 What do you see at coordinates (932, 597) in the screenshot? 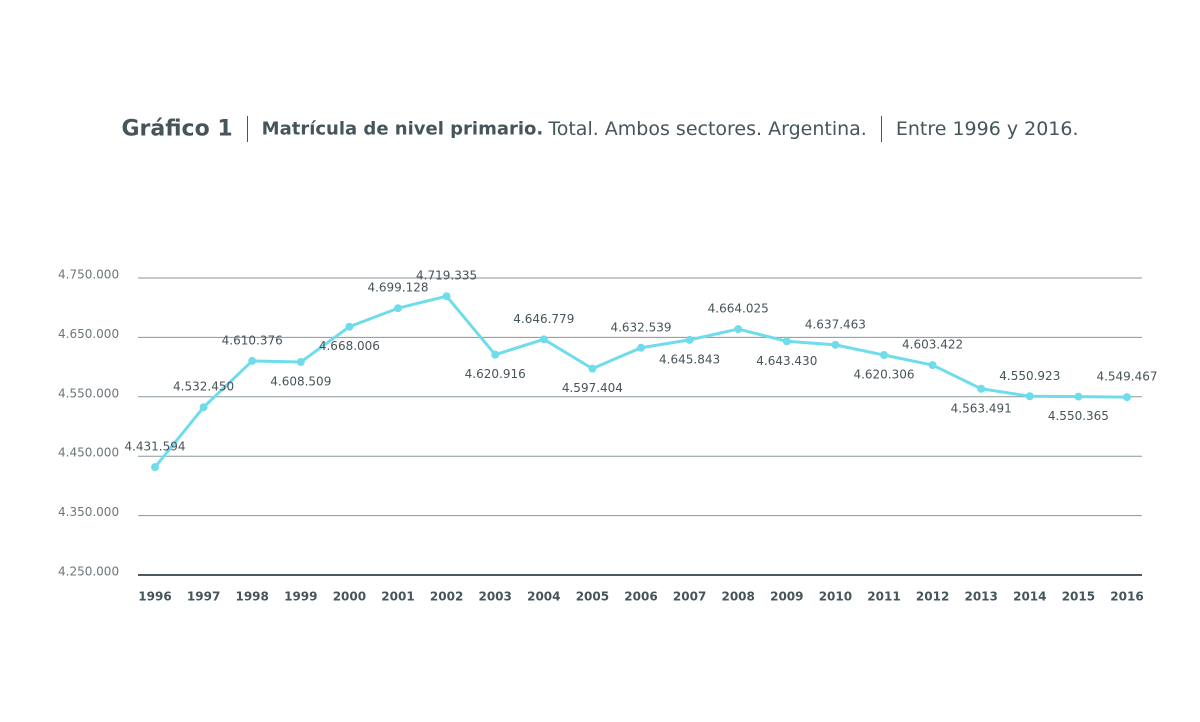
I see `x-tick-label: 2012` at bounding box center [932, 597].